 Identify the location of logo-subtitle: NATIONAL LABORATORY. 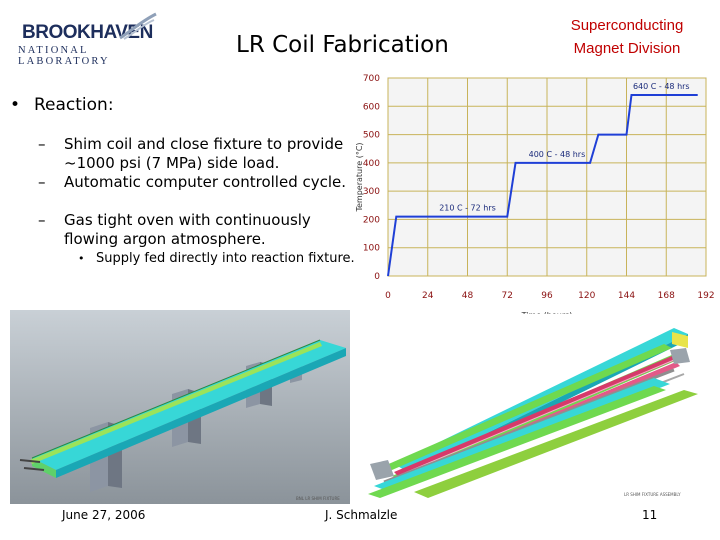
(64, 56).